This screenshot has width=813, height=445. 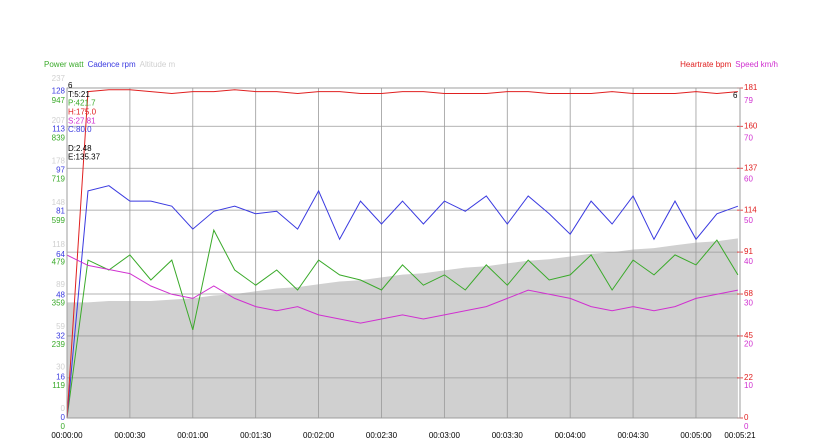 I want to click on info-text: C:80.0, so click(x=80, y=129).